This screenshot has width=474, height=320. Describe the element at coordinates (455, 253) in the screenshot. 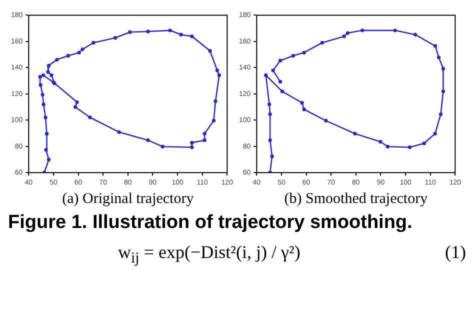

I see `text: (1)` at that location.